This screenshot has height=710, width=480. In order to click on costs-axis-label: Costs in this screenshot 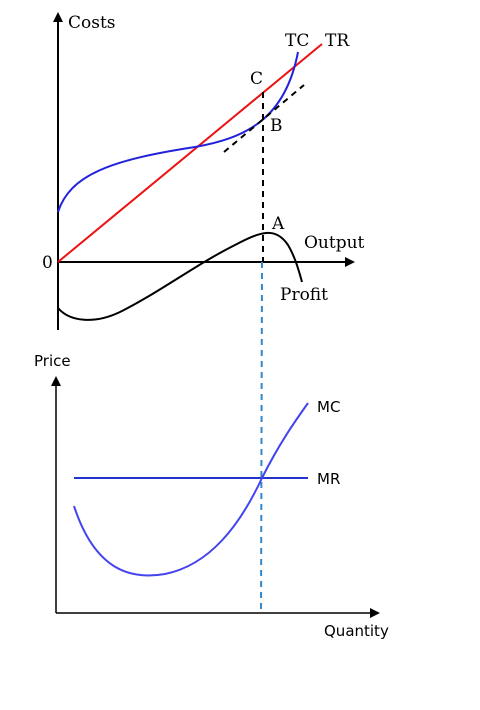, I will do `click(92, 23)`.